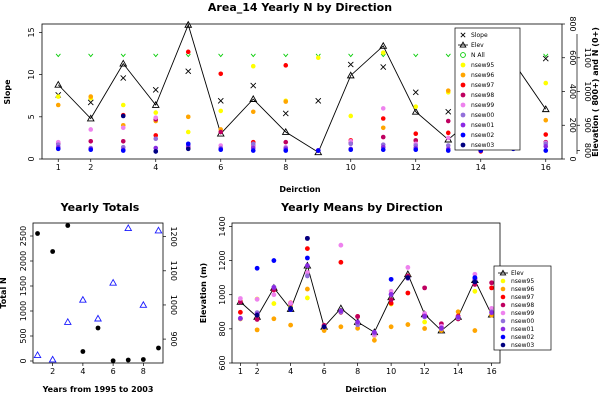 This screenshot has width=600, height=400. Describe the element at coordinates (83, 351) in the screenshot. I see `chart-totals-point-circle` at that location.